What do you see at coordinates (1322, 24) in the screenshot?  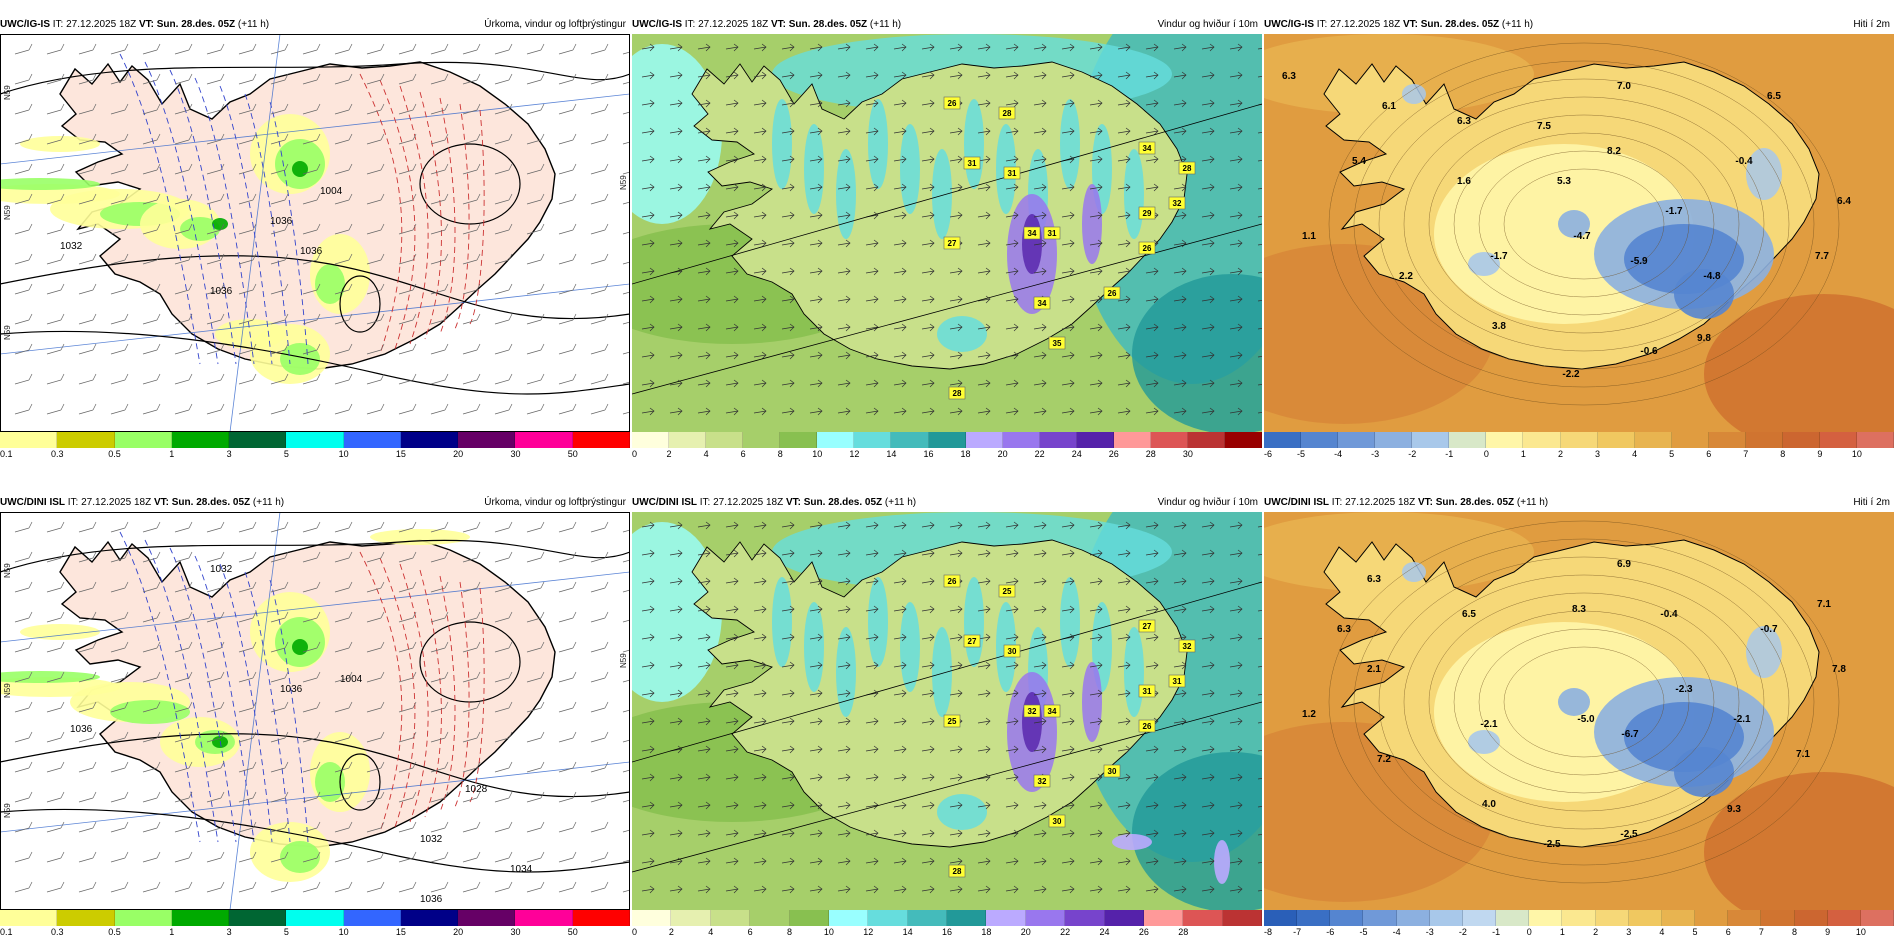 I see `it-label: IT:` at bounding box center [1322, 24].